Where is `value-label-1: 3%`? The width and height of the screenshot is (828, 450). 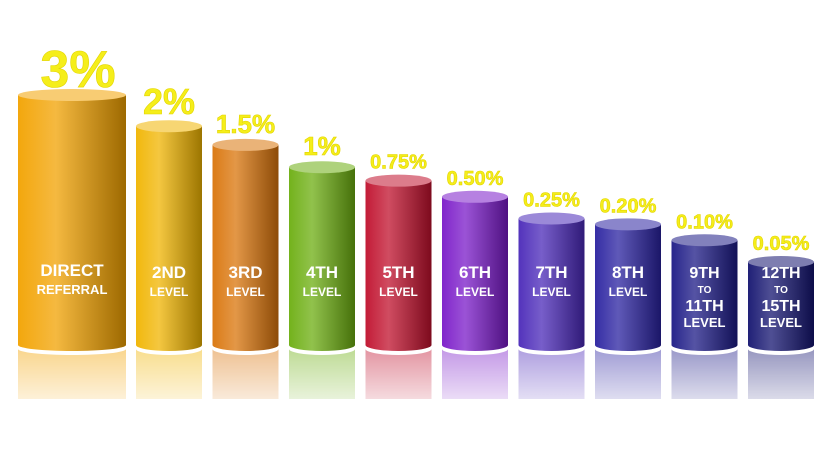 value-label-1: 3% is located at coordinates (77, 70).